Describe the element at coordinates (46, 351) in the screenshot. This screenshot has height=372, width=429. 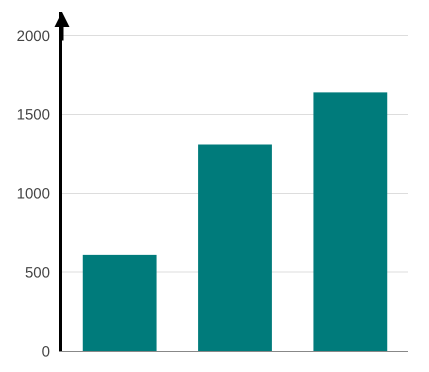
I see `y-tick-label: 0` at that location.